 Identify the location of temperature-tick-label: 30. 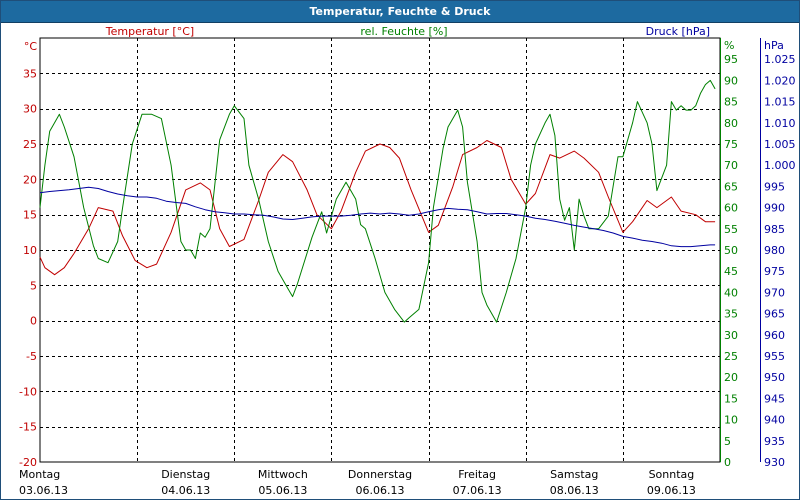
(30, 109).